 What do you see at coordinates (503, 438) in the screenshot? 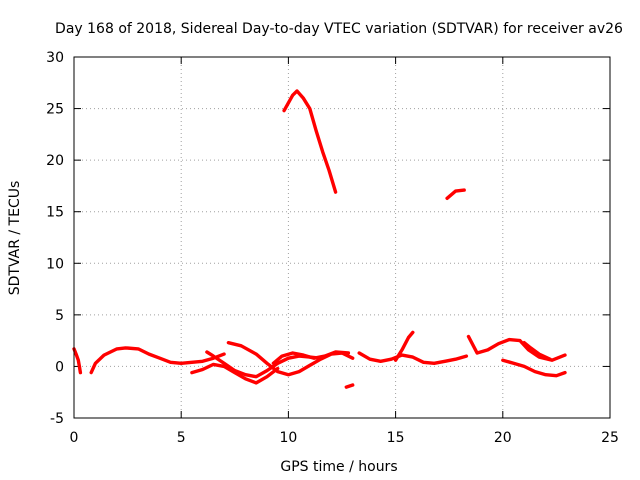
I see `x-tick-label: 20` at bounding box center [503, 438].